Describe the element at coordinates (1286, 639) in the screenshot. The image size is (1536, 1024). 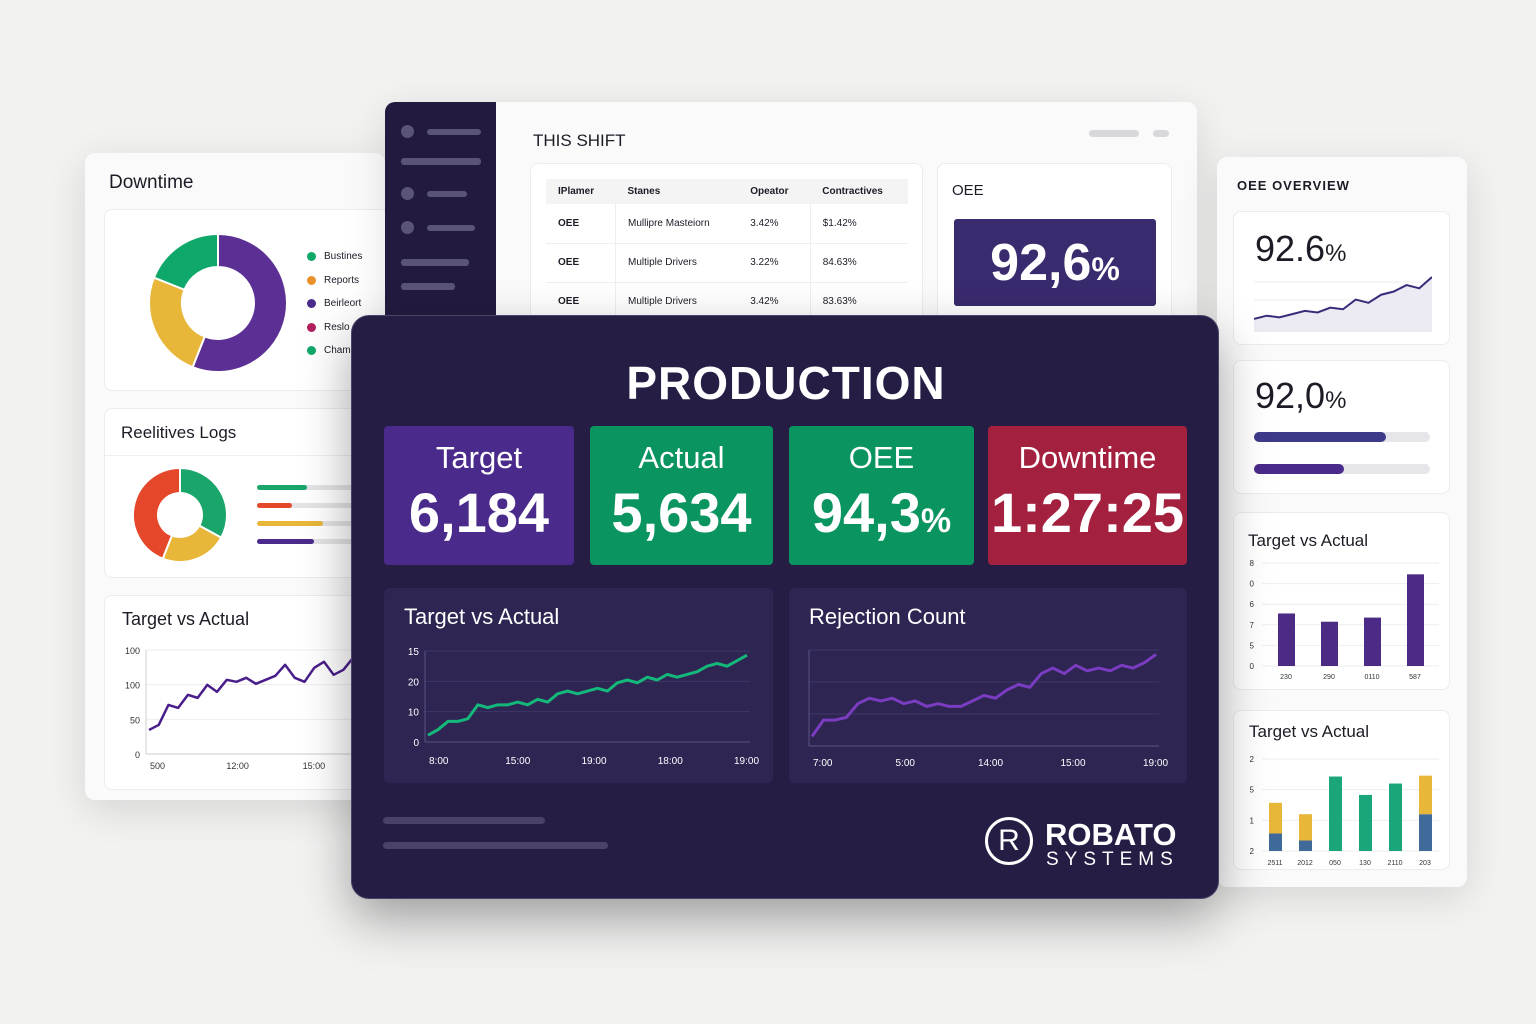
I see `bar` at that location.